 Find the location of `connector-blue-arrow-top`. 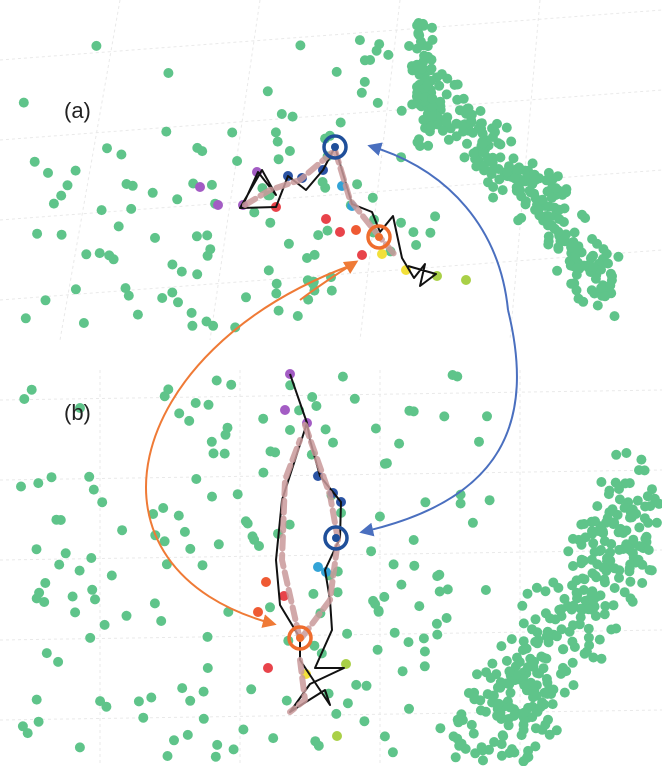

connector-blue-arrow-top is located at coordinates (438, 226).